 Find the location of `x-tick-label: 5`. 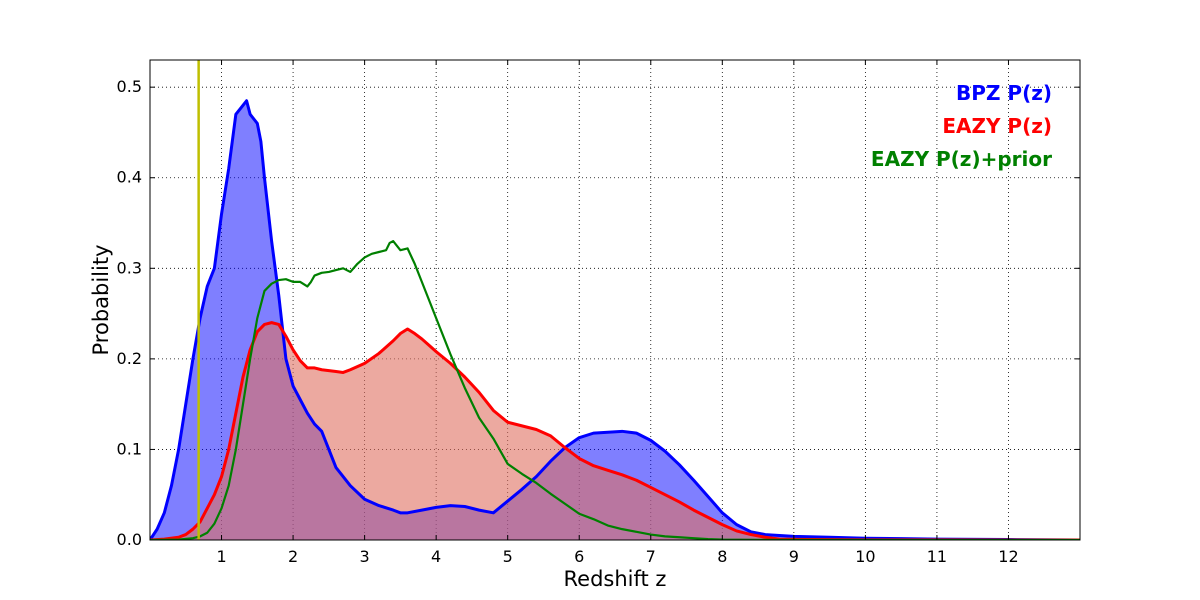

x-tick-label: 5 is located at coordinates (508, 556).